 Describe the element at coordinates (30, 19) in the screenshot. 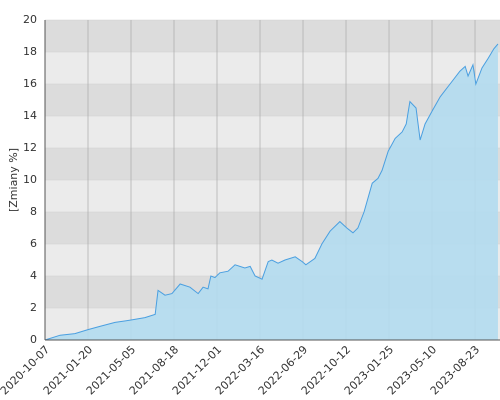

I see `y-tick-label: 20` at that location.